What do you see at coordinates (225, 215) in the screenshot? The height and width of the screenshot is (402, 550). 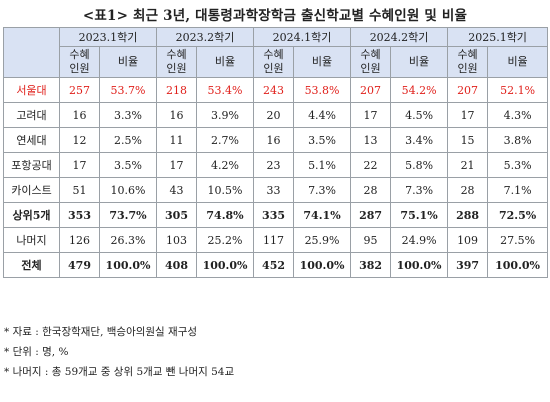 I see `ratio-cell: 74.8%` at bounding box center [225, 215].